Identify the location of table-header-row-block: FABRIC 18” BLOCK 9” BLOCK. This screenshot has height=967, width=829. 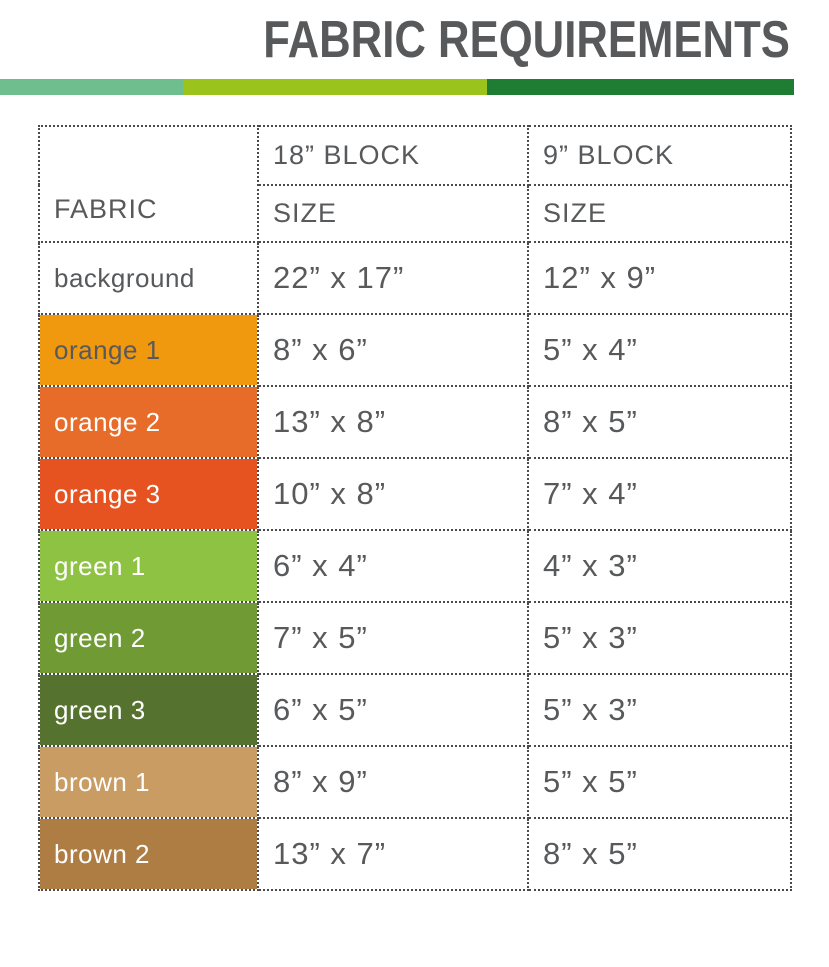
(415, 184).